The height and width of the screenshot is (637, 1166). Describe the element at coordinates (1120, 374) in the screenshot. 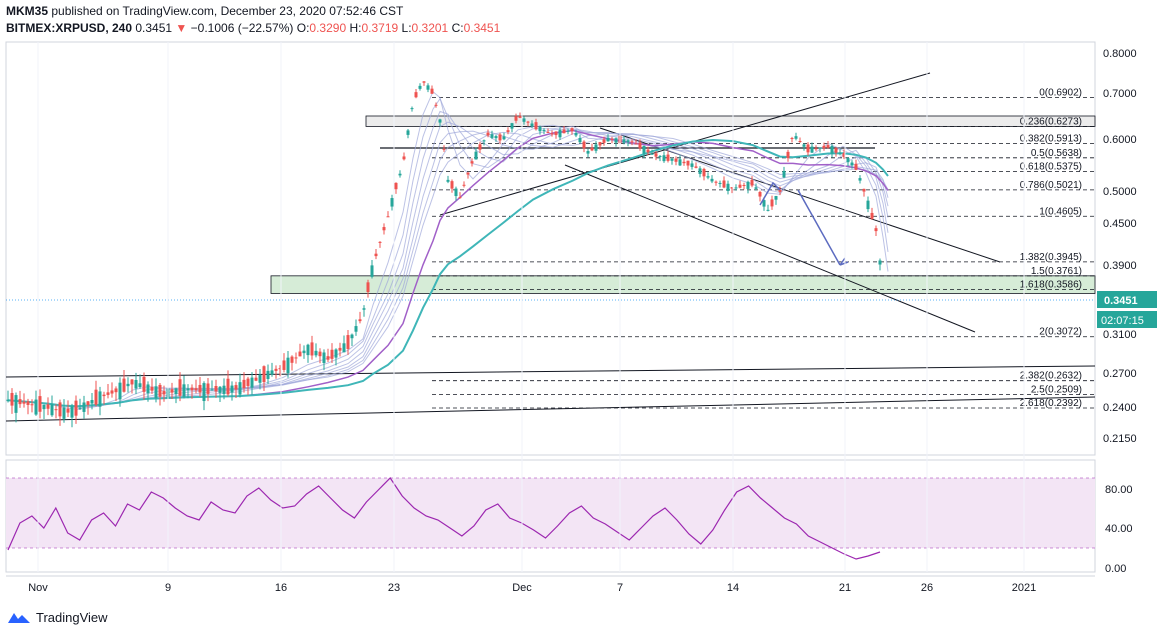

I see `price-axis-tick: 0.2700` at that location.